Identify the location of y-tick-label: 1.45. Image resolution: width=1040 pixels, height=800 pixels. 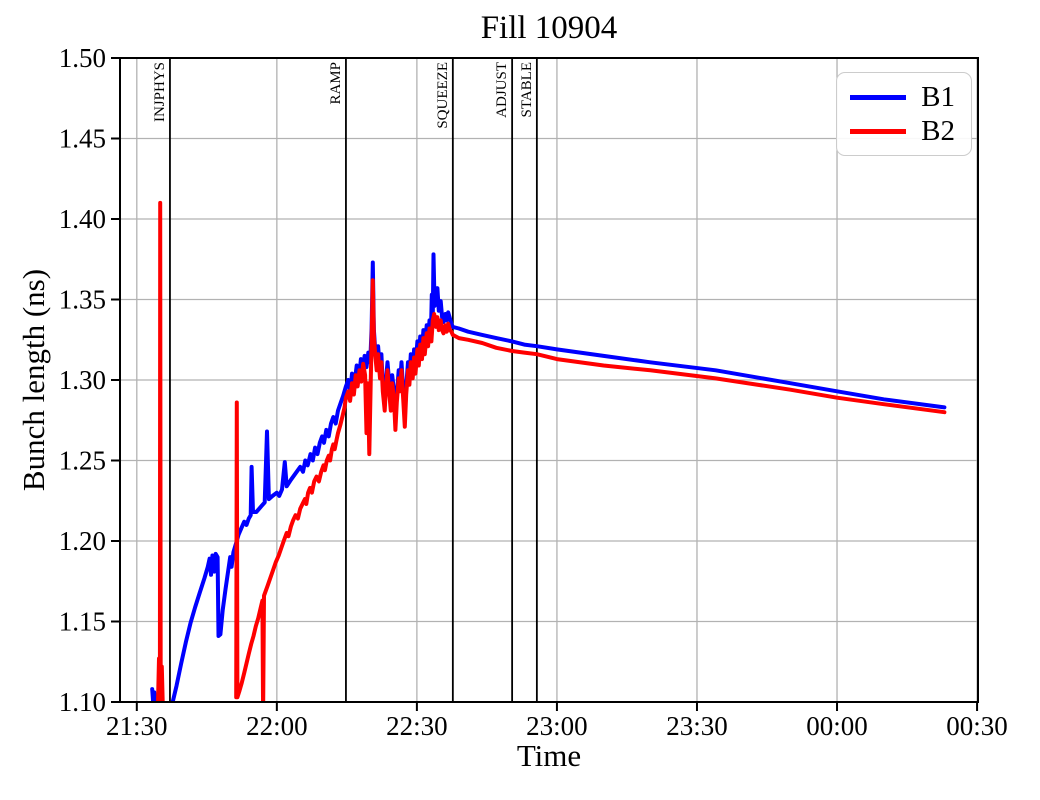
(82, 139).